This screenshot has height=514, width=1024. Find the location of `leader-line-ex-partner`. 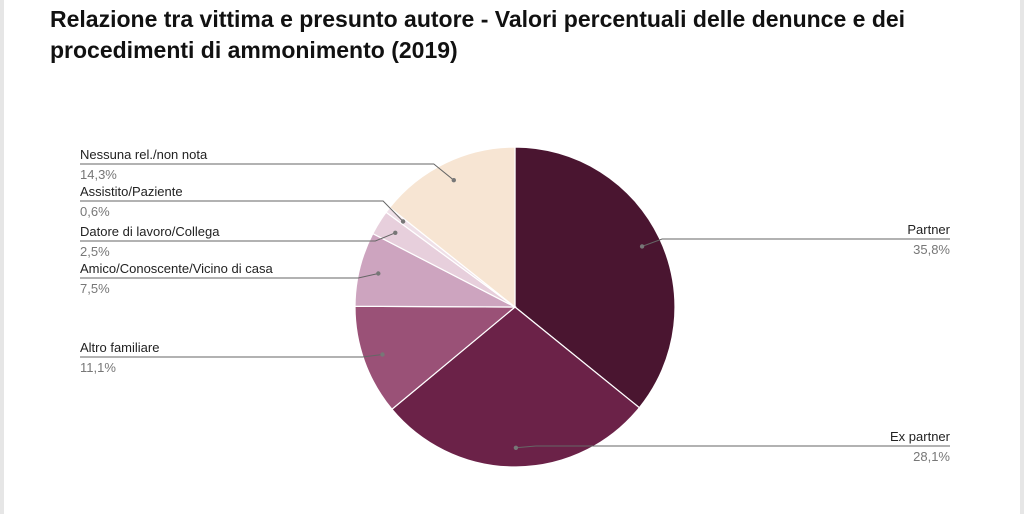

leader-line-ex-partner is located at coordinates (732, 447).